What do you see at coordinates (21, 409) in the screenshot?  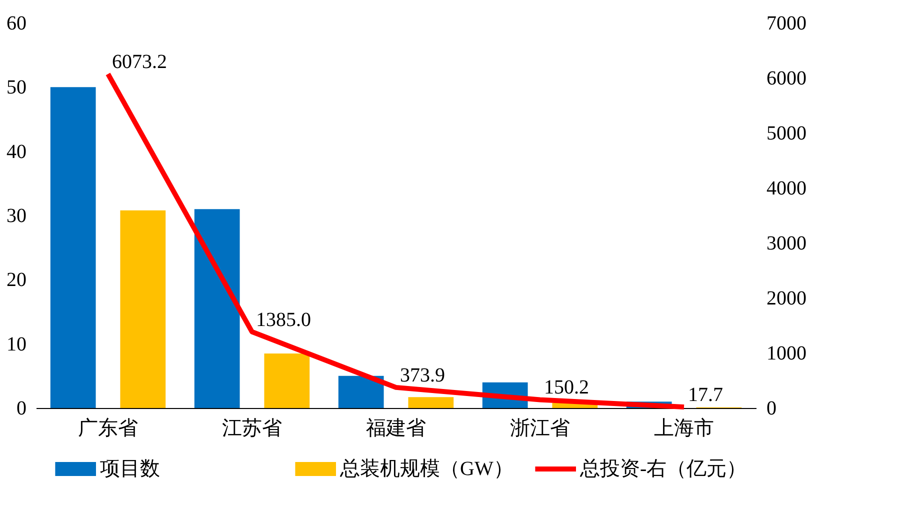 I see `y-tick-label: 0` at bounding box center [21, 409].